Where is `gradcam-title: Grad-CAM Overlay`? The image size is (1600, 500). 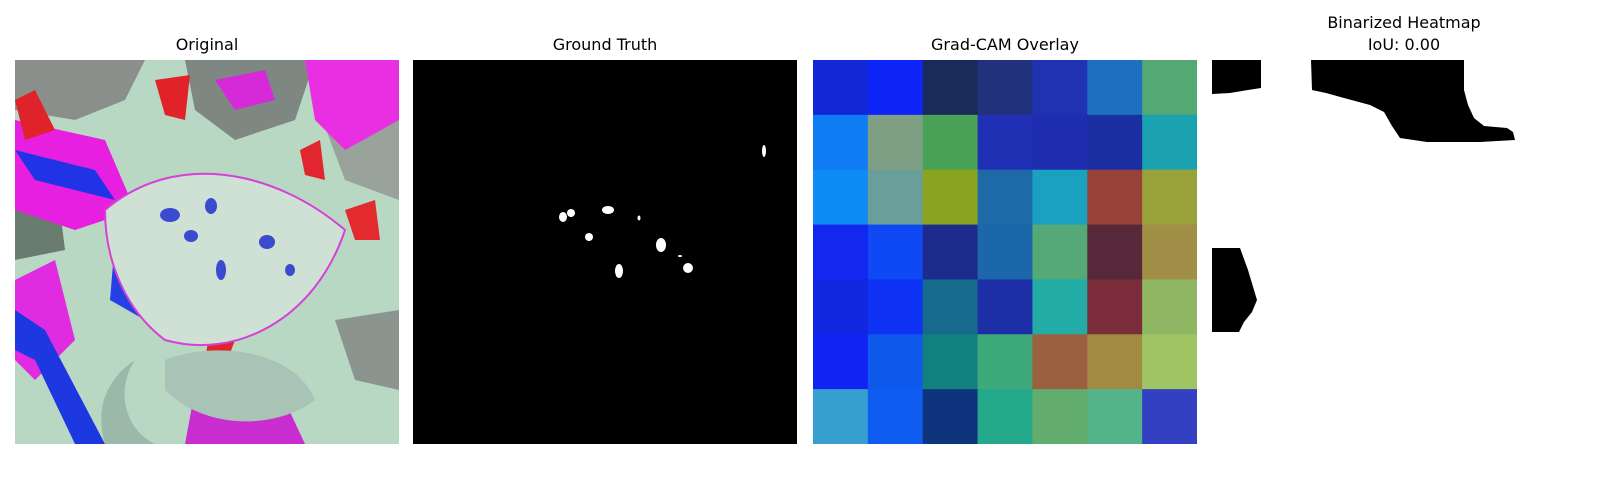 gradcam-title: Grad-CAM Overlay is located at coordinates (1005, 44).